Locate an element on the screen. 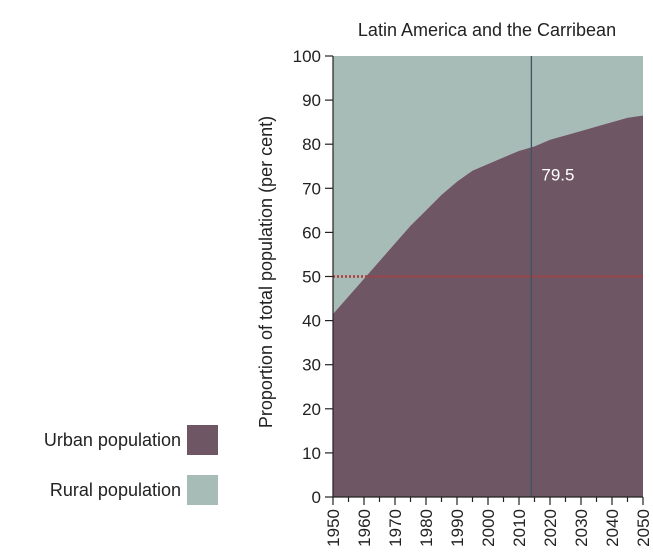 The image size is (653, 560). y-tick-label: 90 is located at coordinates (311, 100).